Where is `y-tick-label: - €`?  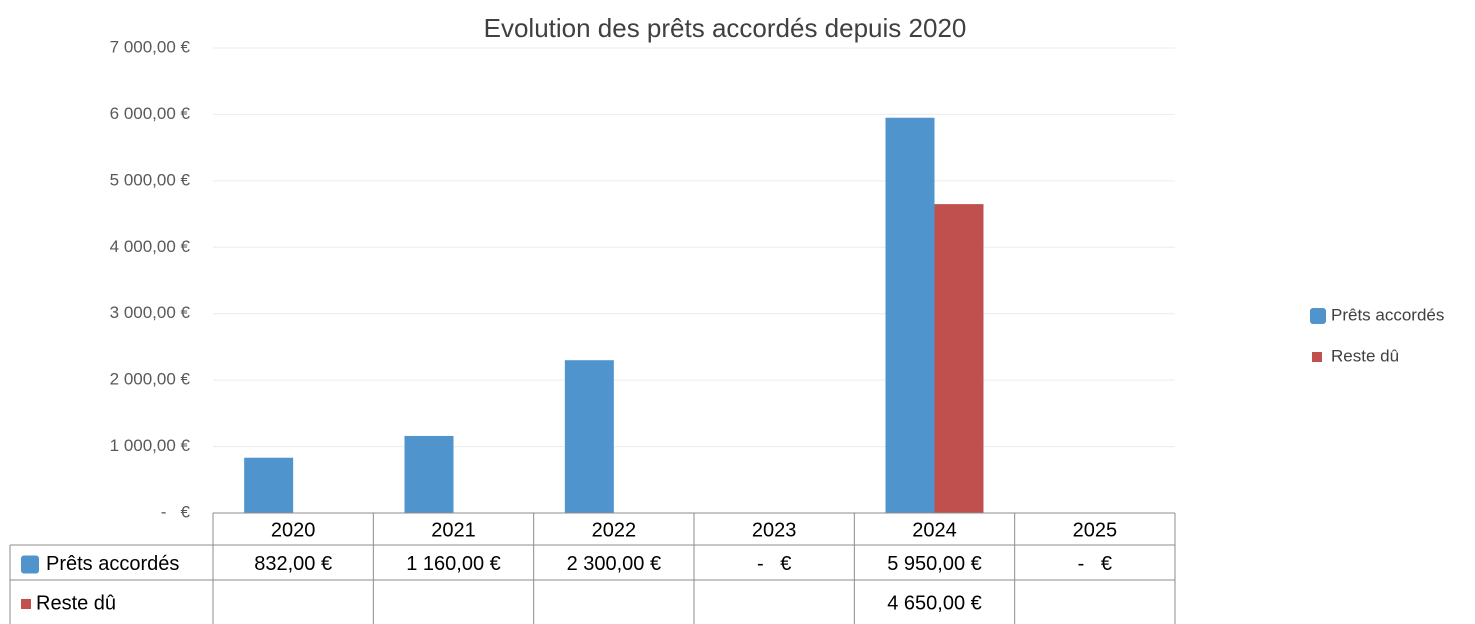 y-tick-label: - € is located at coordinates (176, 511).